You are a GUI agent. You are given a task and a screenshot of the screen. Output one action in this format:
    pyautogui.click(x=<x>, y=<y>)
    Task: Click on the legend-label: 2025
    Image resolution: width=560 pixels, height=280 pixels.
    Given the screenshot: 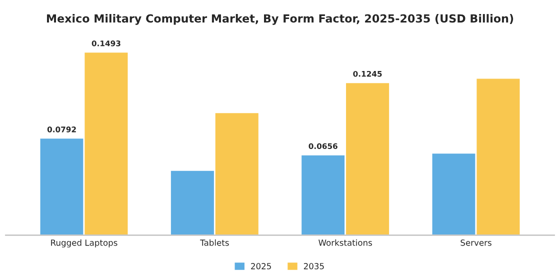 What is the action you would take?
    pyautogui.click(x=261, y=266)
    